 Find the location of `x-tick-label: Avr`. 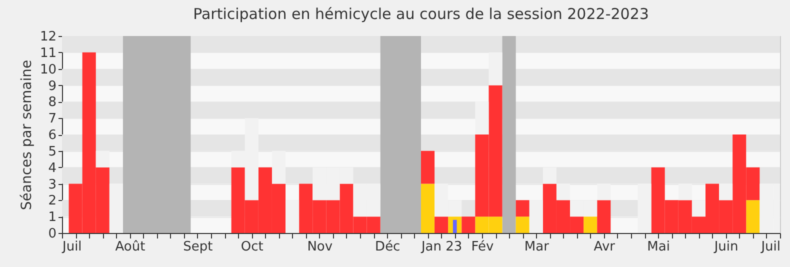

x-tick-label: Avr is located at coordinates (605, 247).